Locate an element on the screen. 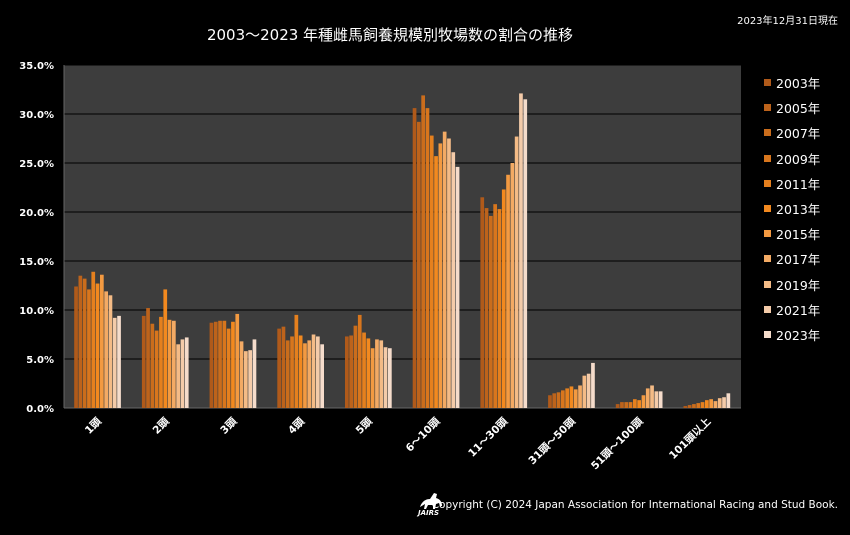  y-tick-label: 15.0% is located at coordinates (36, 262).